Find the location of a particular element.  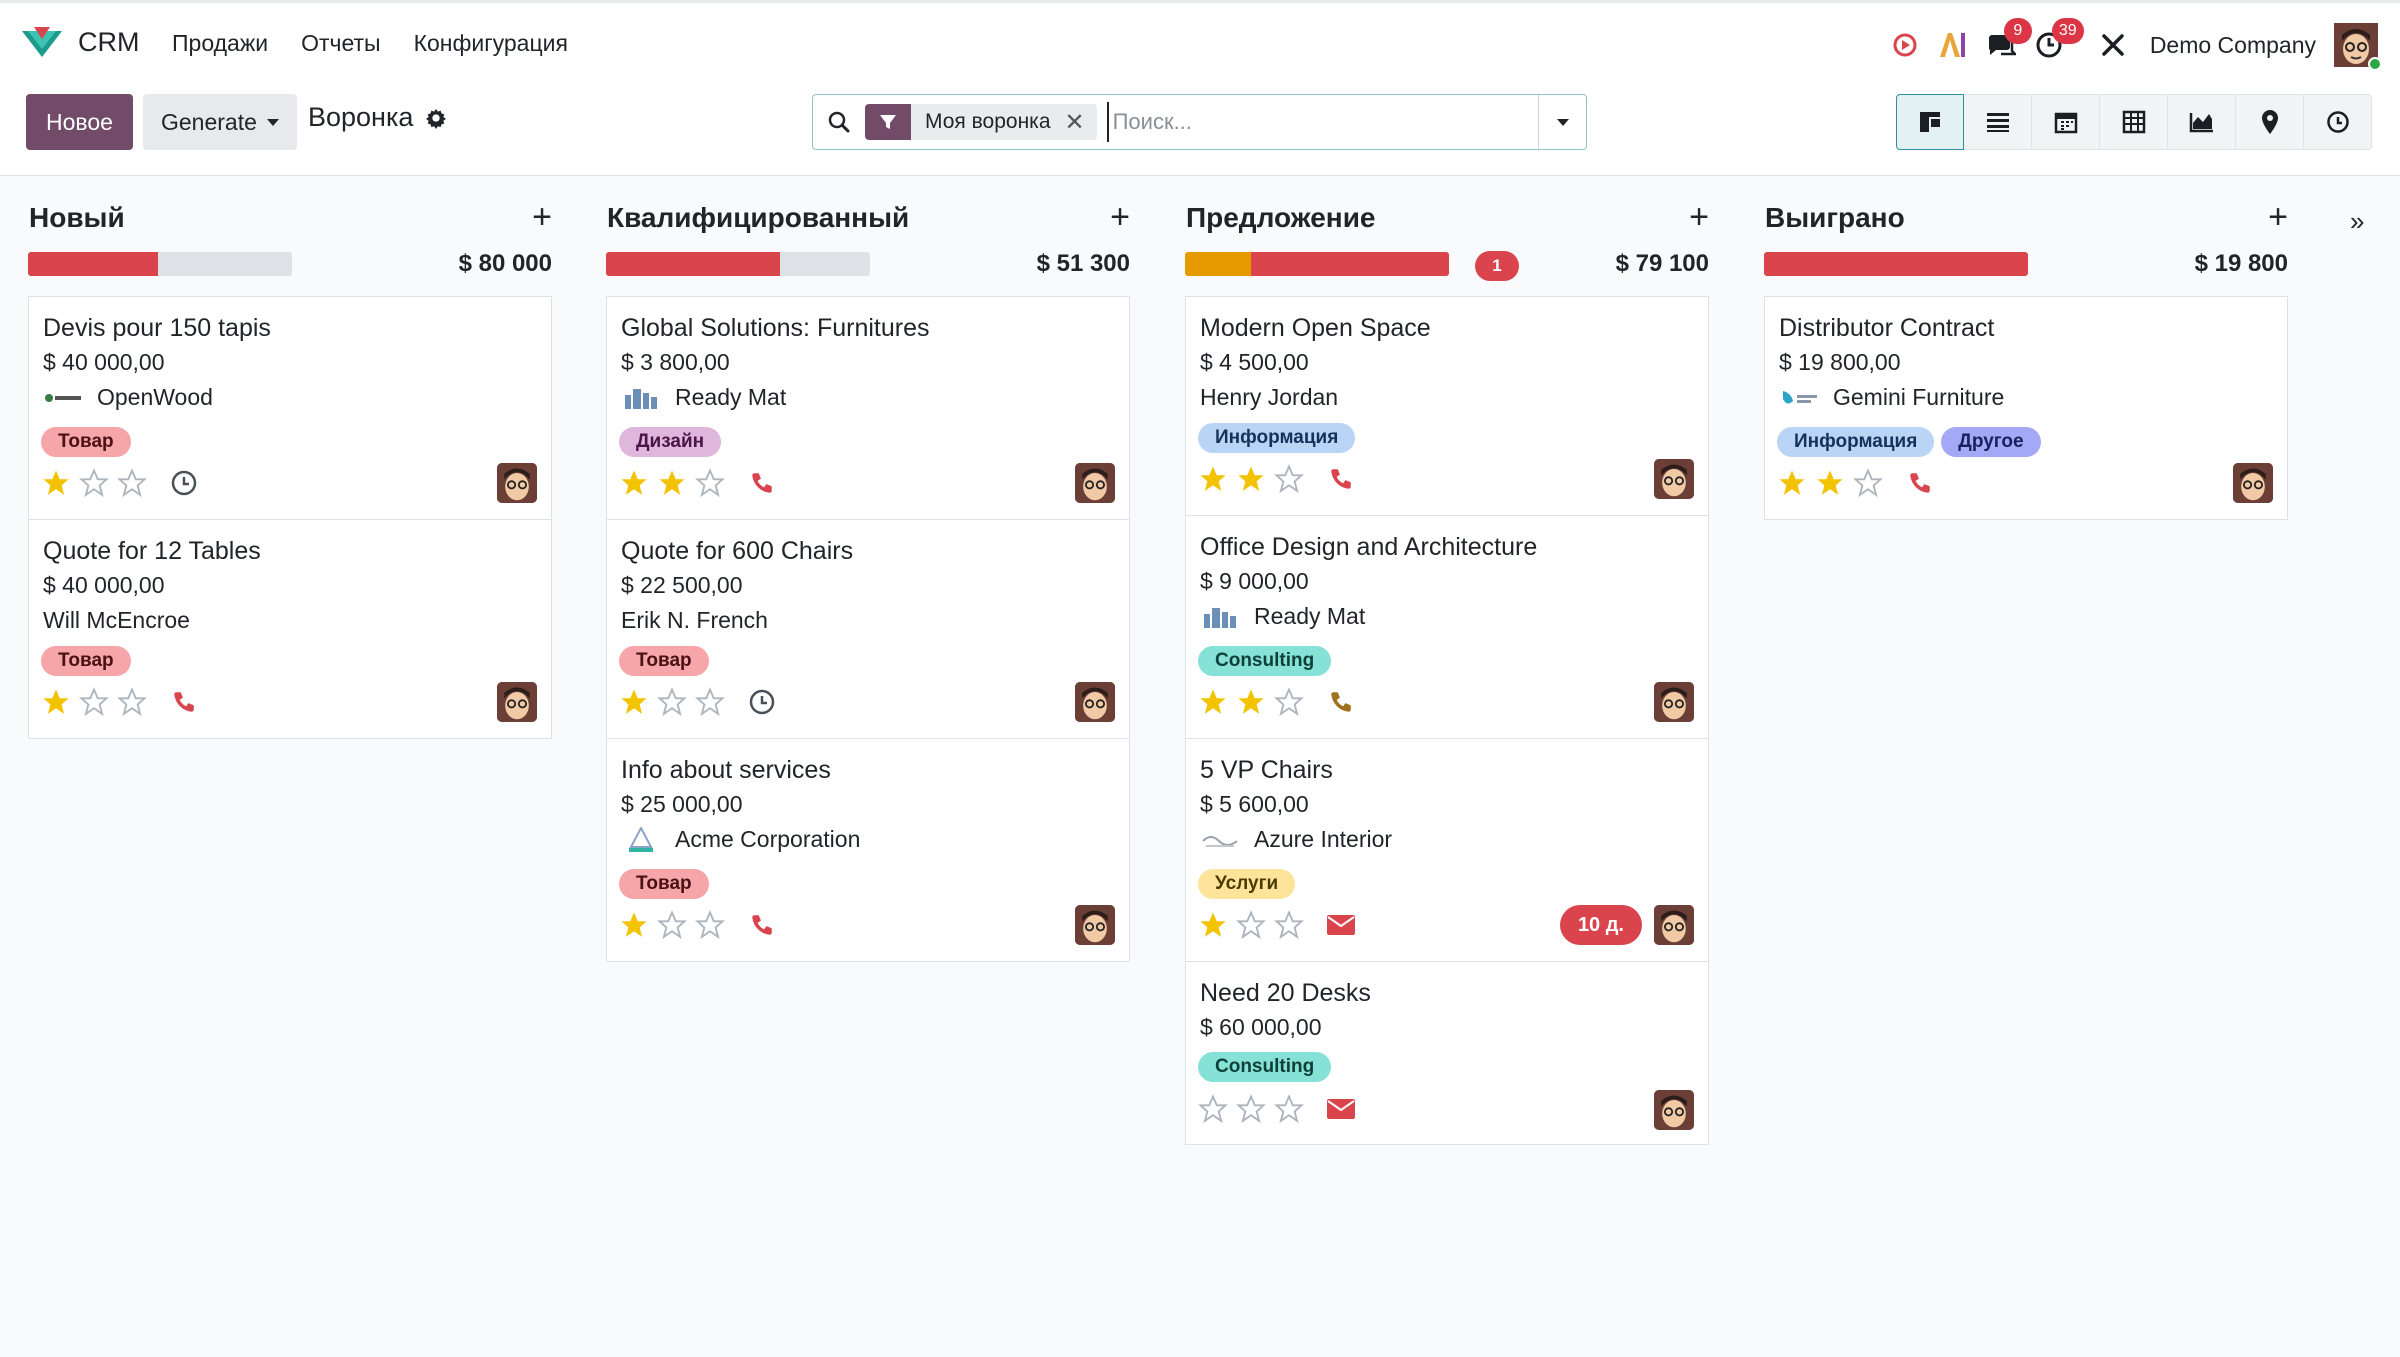

messages-icon: 9 is located at coordinates (2008, 40).